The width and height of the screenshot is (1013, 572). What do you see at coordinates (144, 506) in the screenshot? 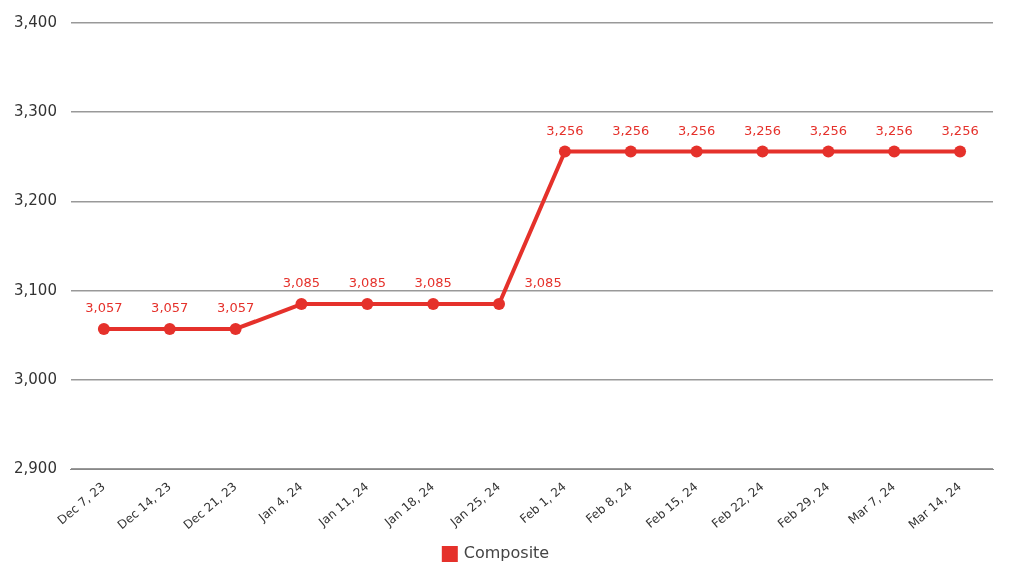
I see `x-tick-label: Dec 14, 23` at bounding box center [144, 506].